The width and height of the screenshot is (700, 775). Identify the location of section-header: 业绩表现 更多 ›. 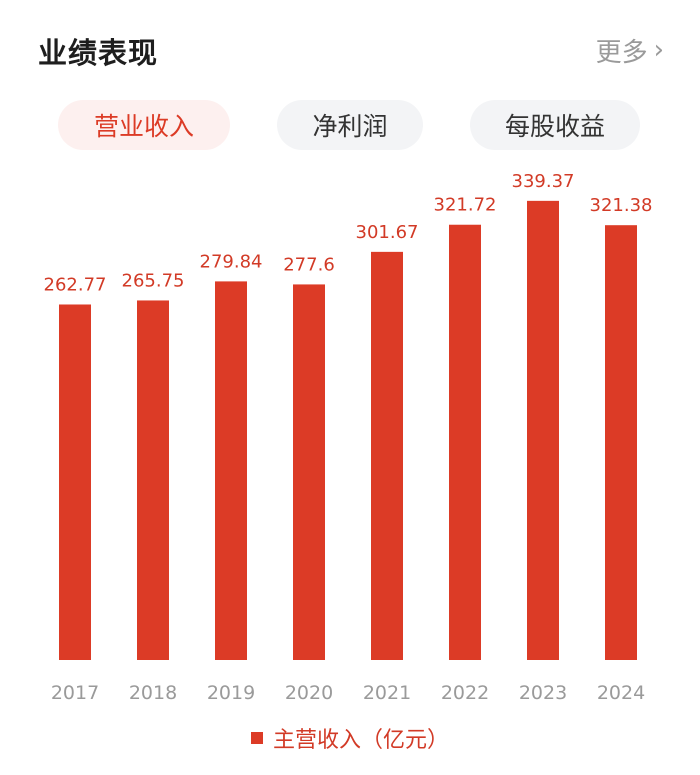
(350, 48).